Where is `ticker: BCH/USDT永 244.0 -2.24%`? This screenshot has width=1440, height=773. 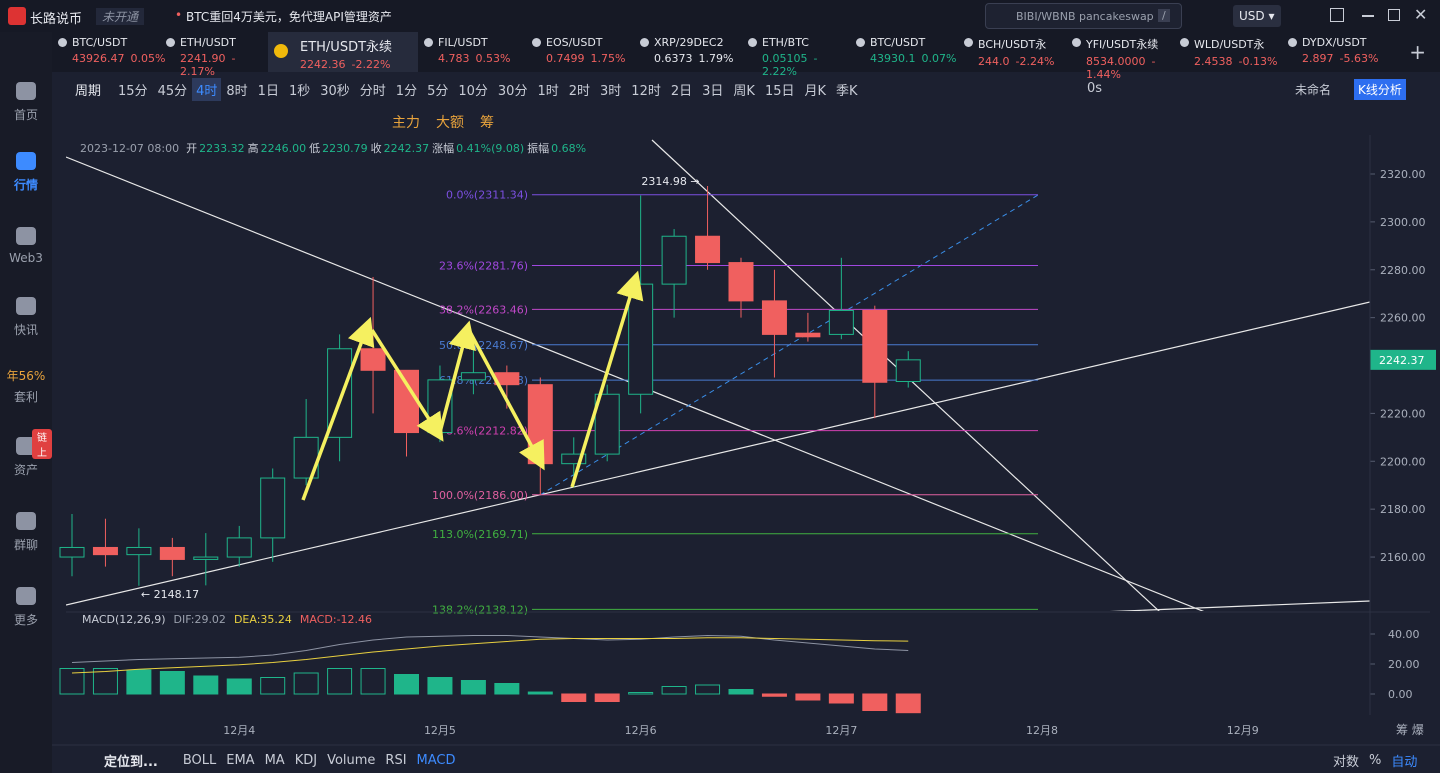 ticker: BCH/USDT永 244.0 -2.24% is located at coordinates (1012, 52).